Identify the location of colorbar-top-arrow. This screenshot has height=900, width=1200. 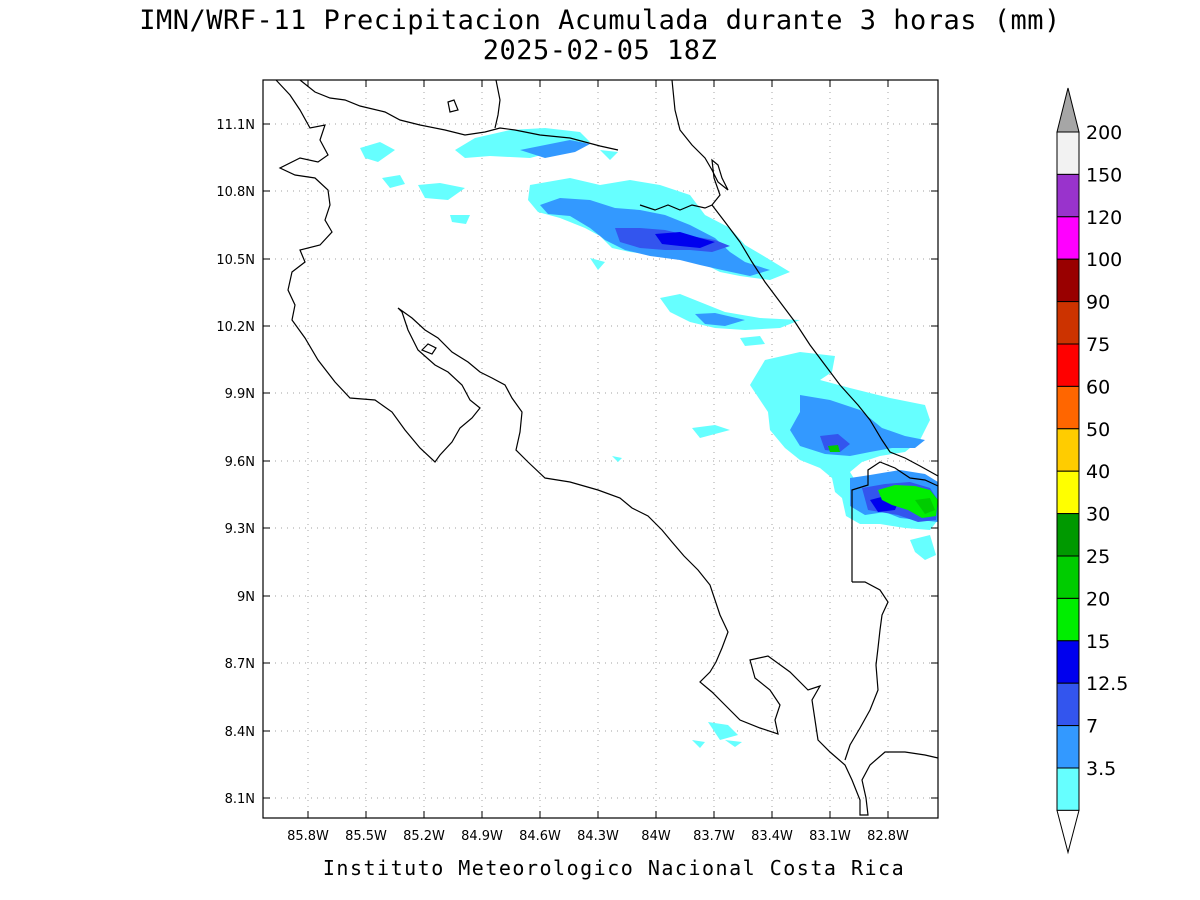
(1068, 110).